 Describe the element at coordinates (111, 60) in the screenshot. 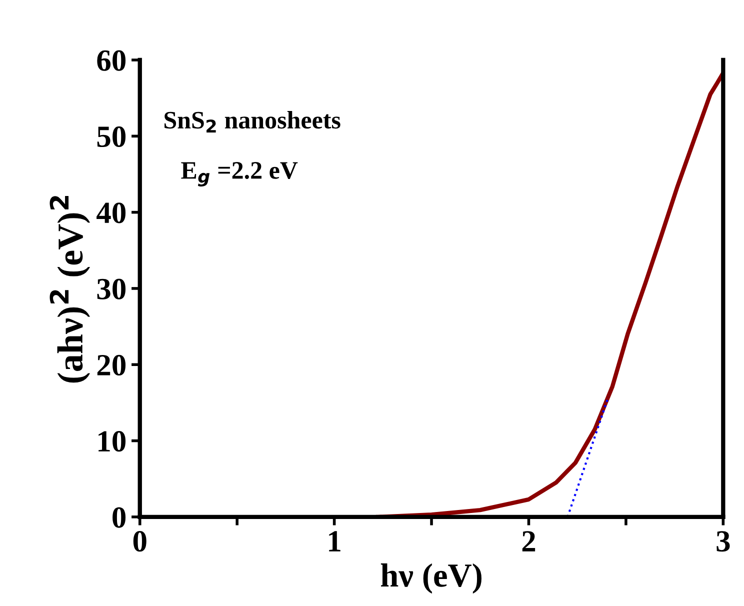

I see `y-tick-label: 60` at that location.